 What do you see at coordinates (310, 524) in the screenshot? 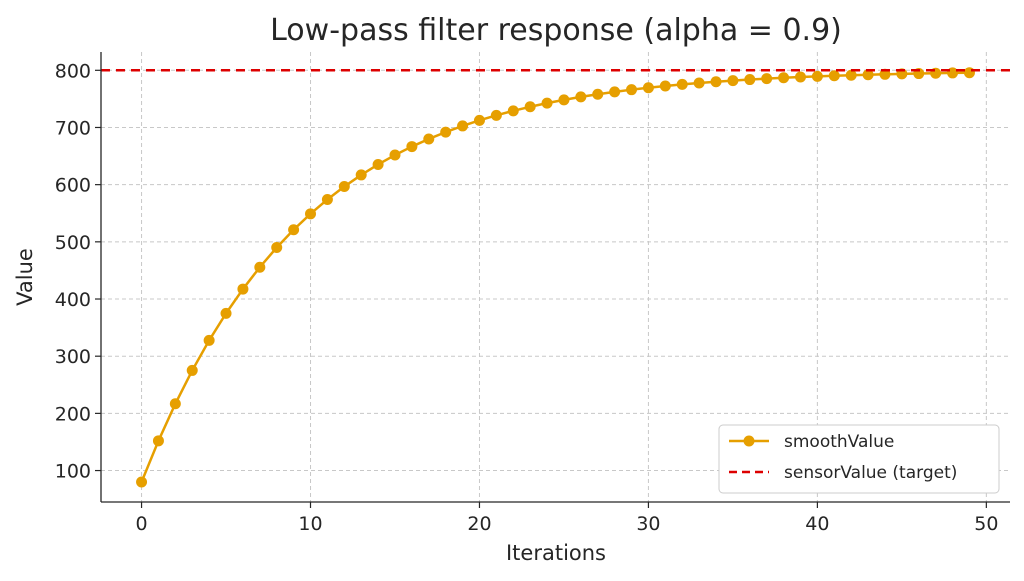
I see `x-tick-label: 10` at bounding box center [310, 524].